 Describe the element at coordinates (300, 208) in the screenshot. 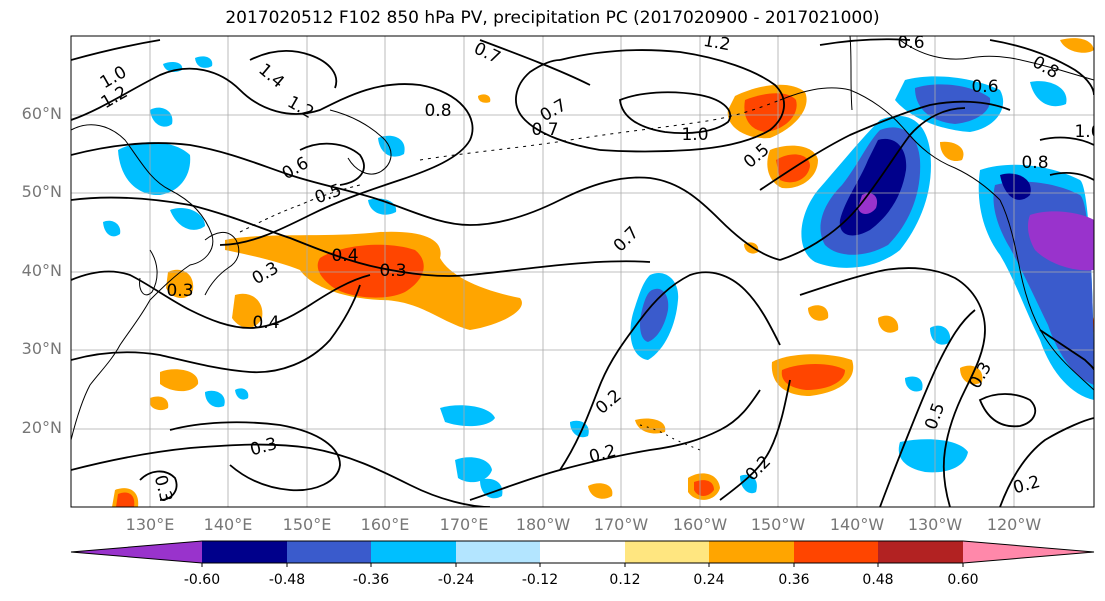

I see `coastline-kurils` at that location.